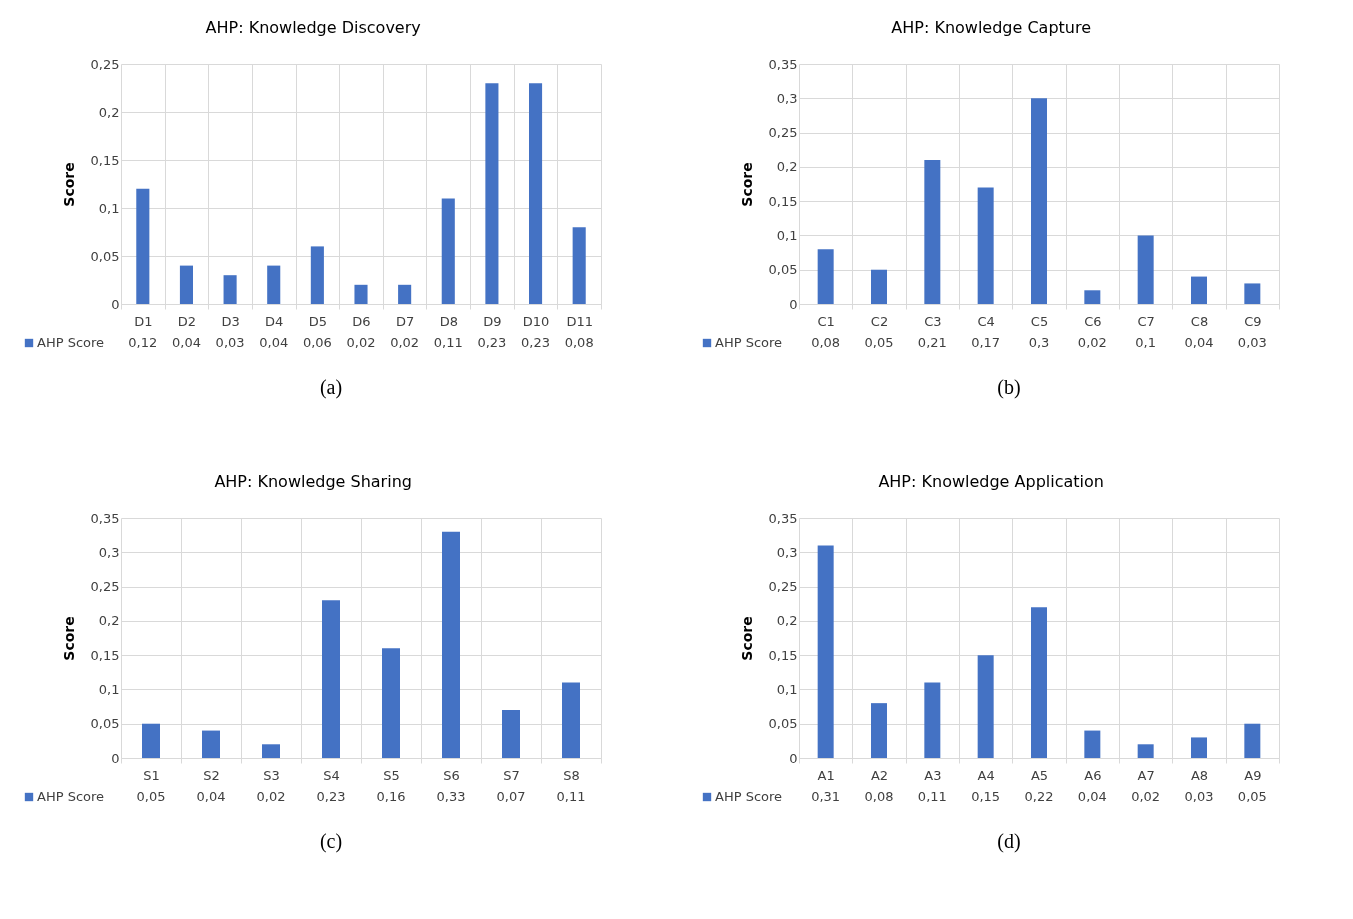  I want to click on data-label: 0,11, so click(448, 342).